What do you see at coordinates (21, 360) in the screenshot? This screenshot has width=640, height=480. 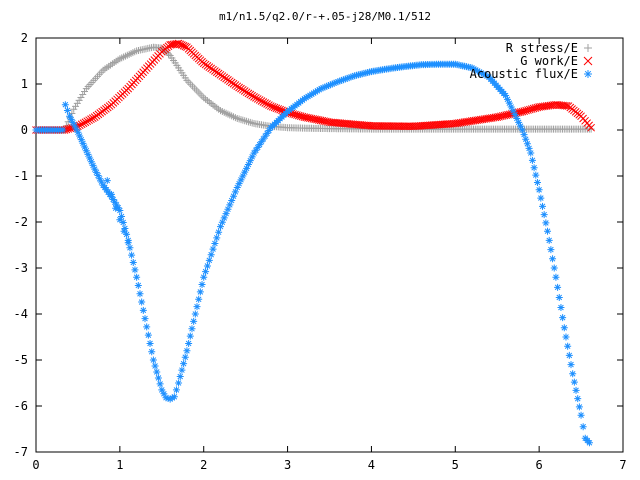 I see `y-tick-label: -5` at bounding box center [21, 360].